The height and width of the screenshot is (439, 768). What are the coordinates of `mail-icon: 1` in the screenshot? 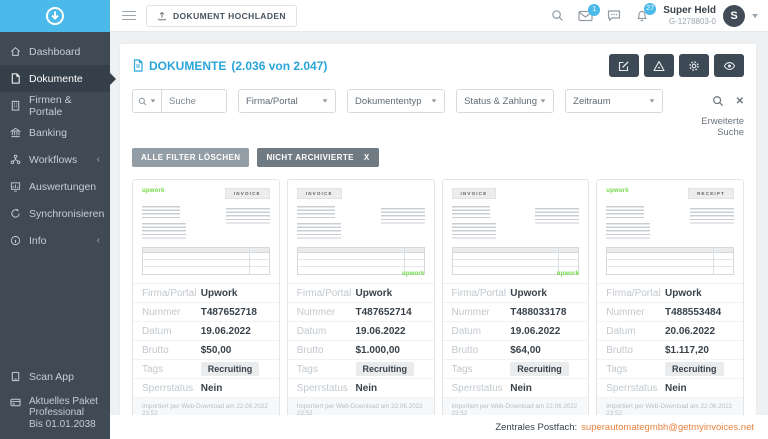 It's located at (589, 12).